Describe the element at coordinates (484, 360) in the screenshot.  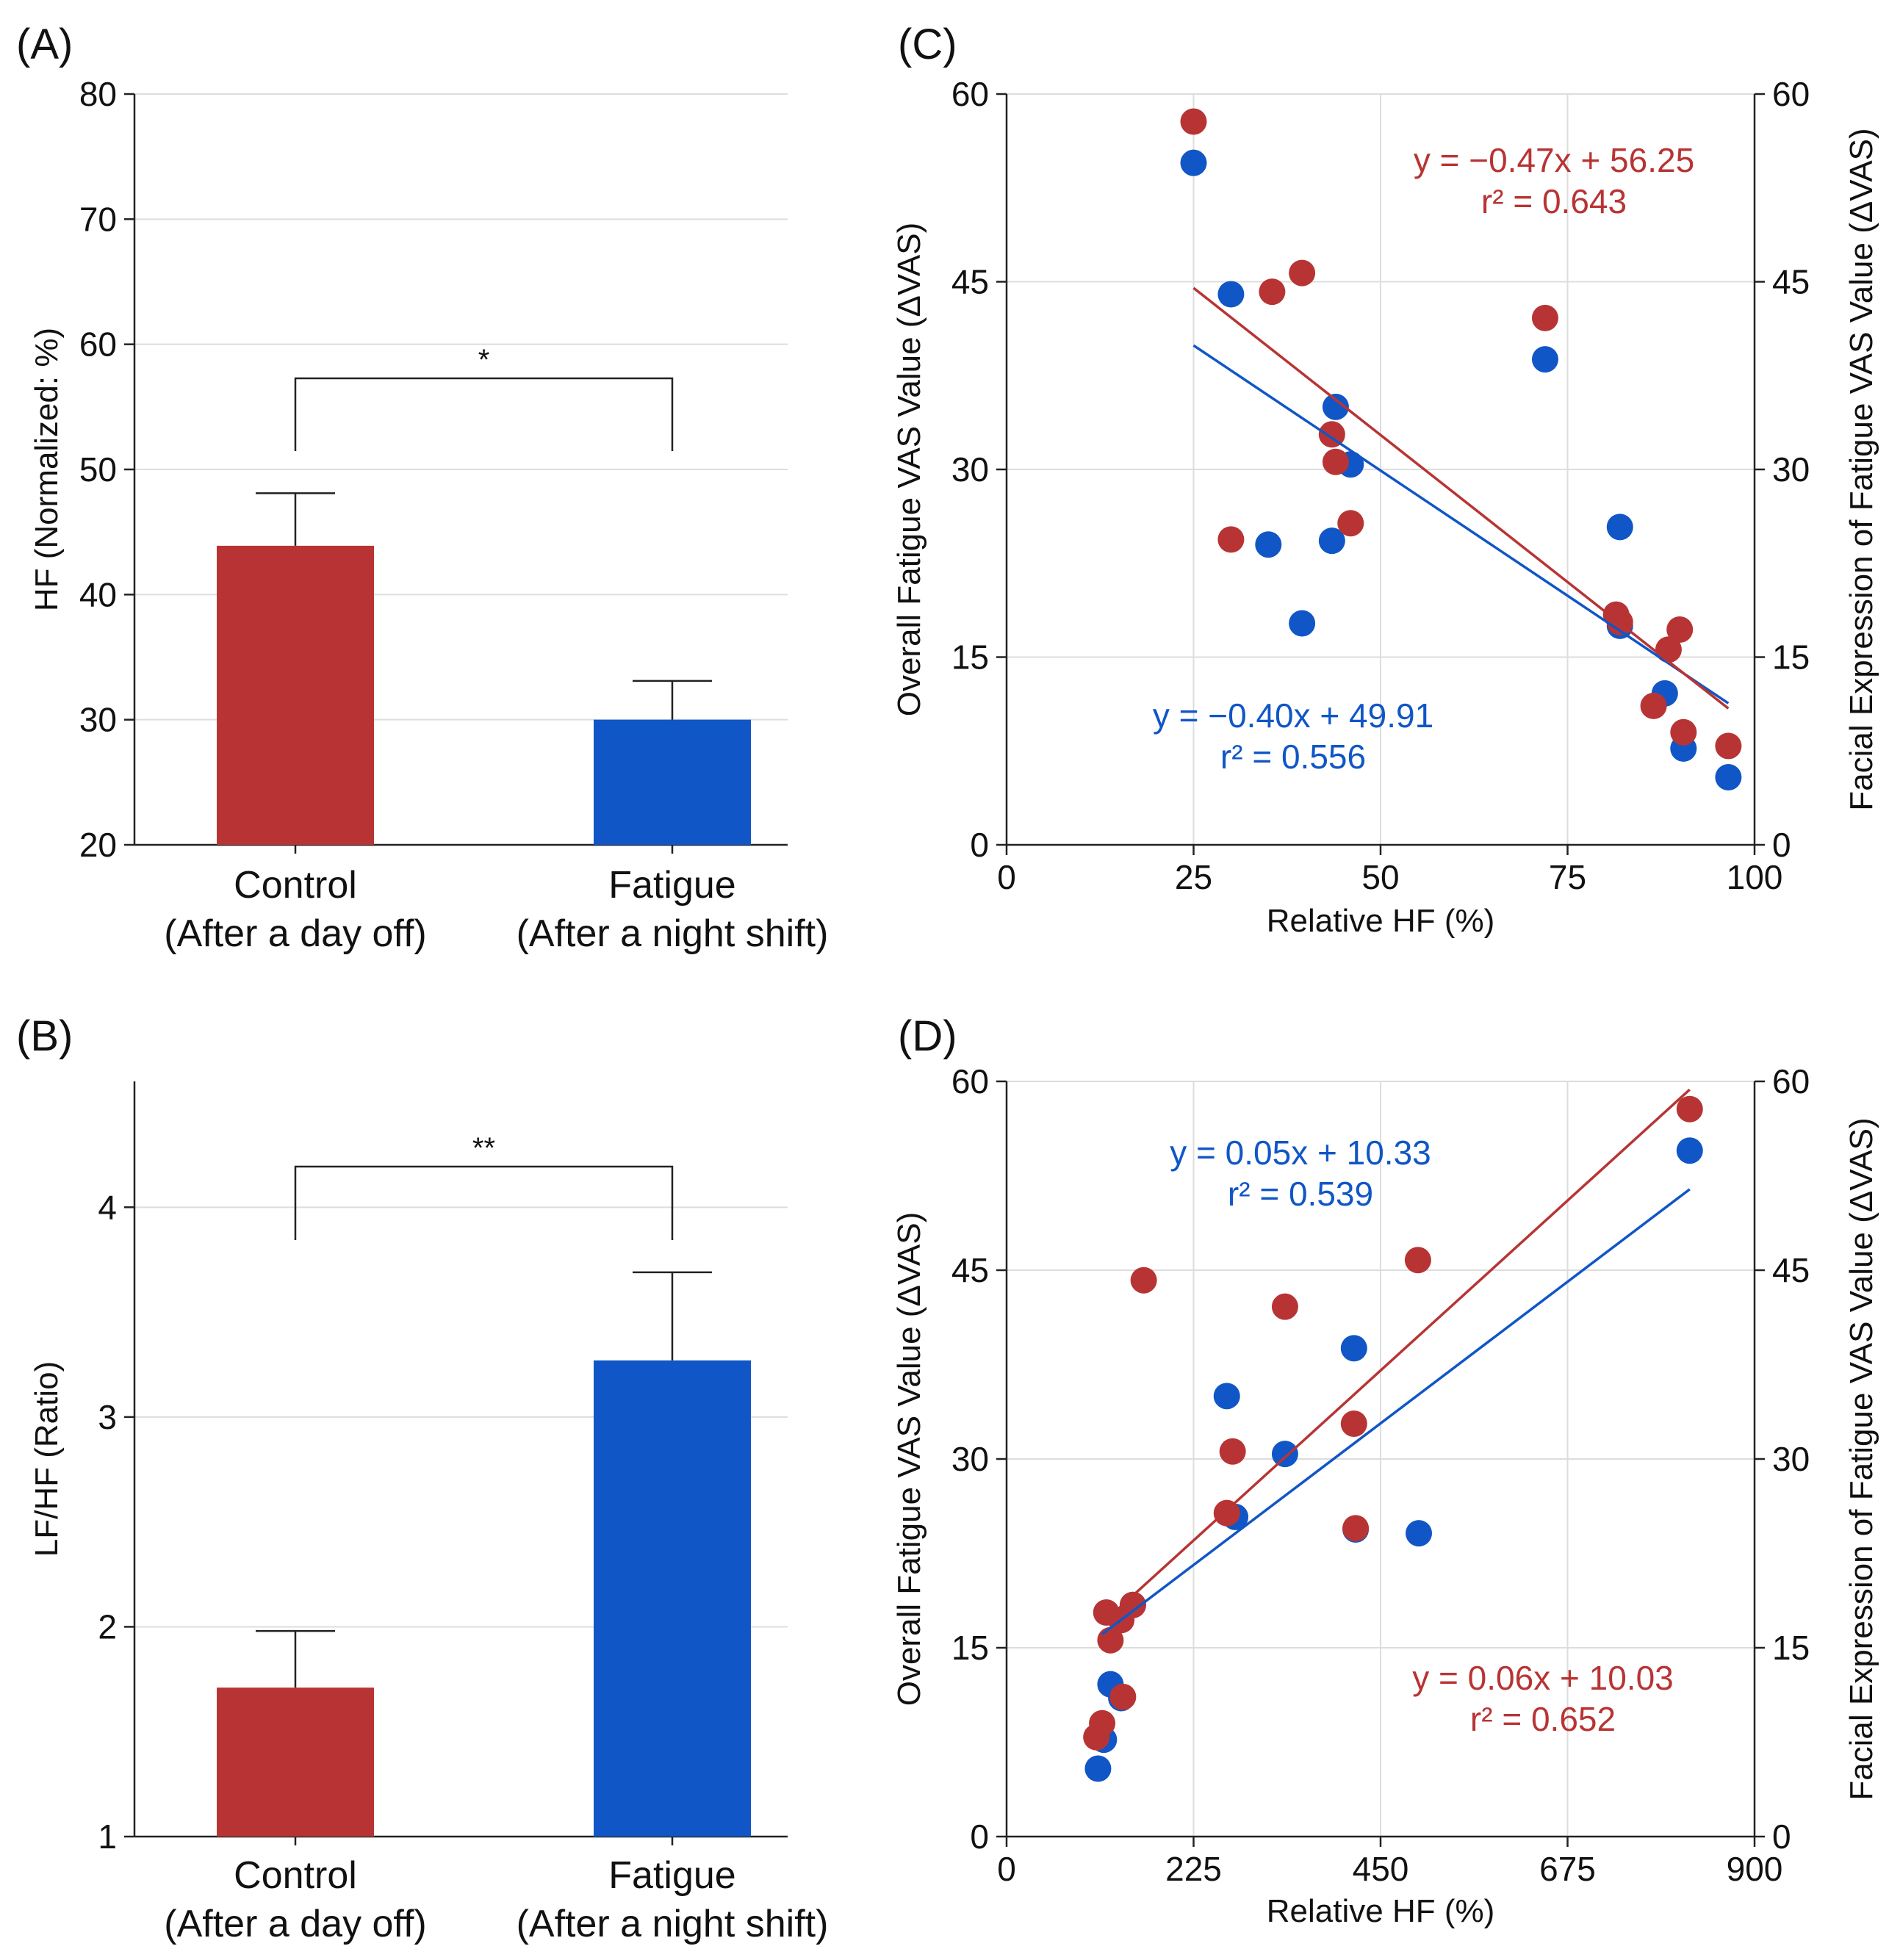
I see `significance-marker: *` at that location.